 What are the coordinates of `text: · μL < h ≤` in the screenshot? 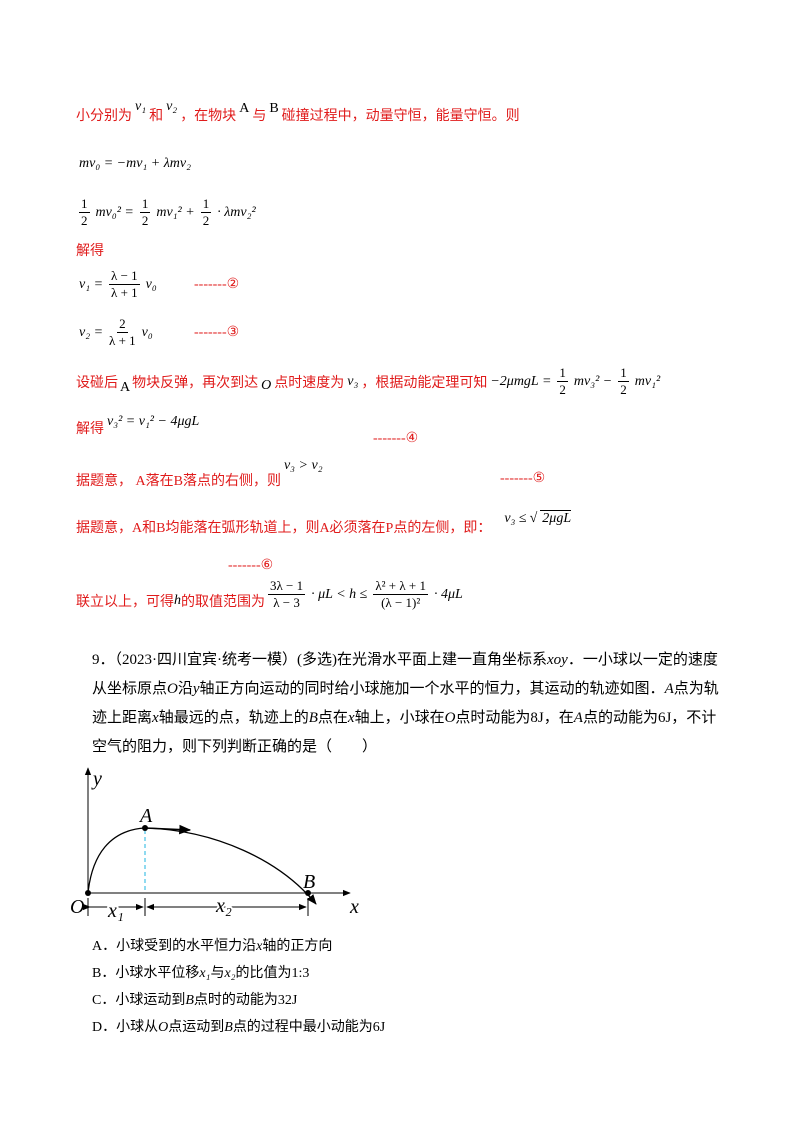 It's located at (339, 594).